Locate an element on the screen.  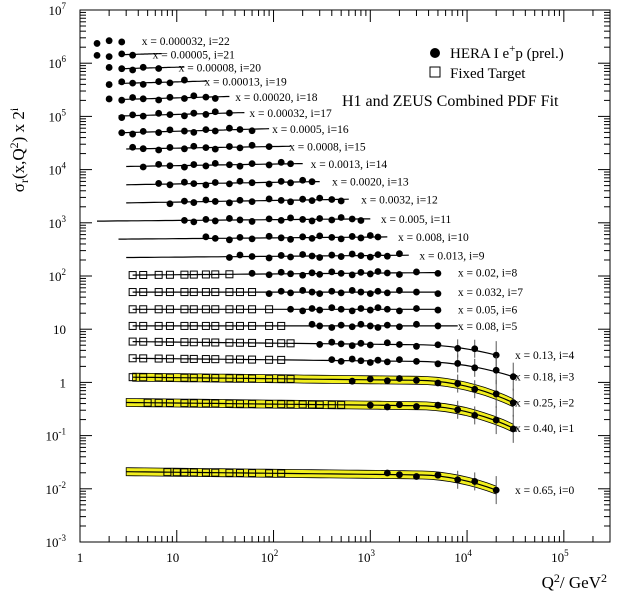
series-label: x = 0.0005, i=16 is located at coordinates (310, 130).